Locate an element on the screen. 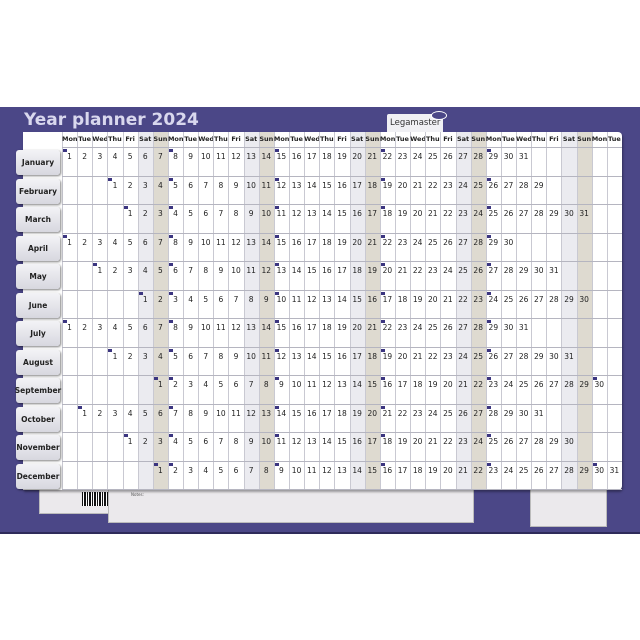  day-cell: 1 is located at coordinates (115, 356).